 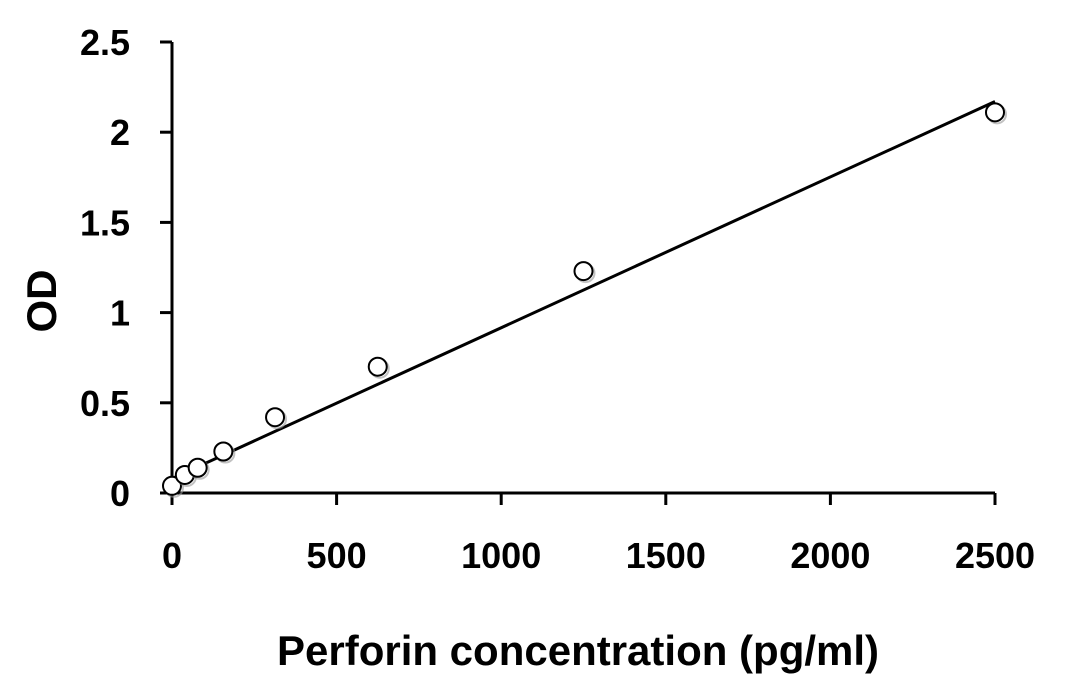 What do you see at coordinates (830, 555) in the screenshot?
I see `x-tick-label: 2000` at bounding box center [830, 555].